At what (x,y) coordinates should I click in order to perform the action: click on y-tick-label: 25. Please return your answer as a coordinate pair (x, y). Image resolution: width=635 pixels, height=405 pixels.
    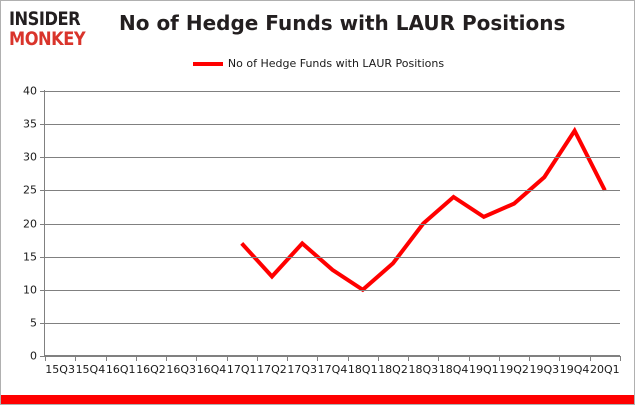
    Looking at the image, I should click on (30, 190).